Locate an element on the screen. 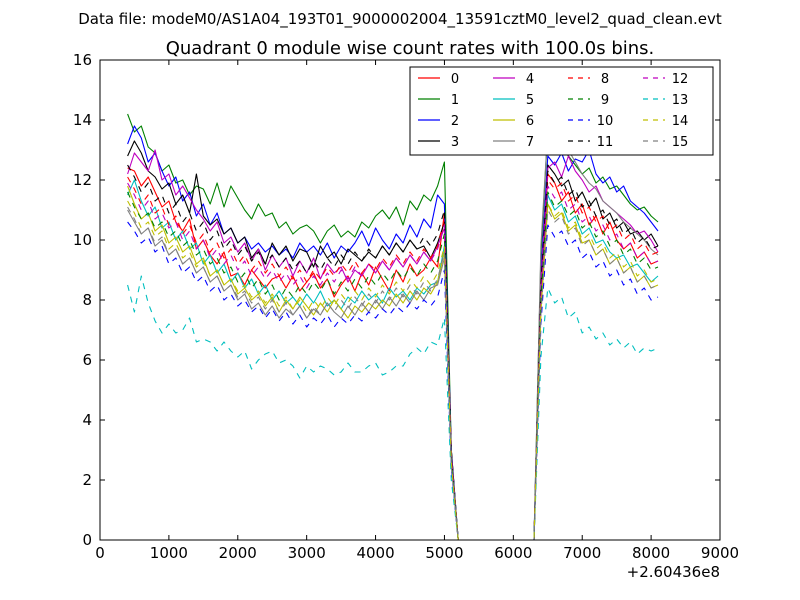 Image resolution: width=800 pixels, height=600 pixels. legend-label-8: 8 is located at coordinates (605, 79).